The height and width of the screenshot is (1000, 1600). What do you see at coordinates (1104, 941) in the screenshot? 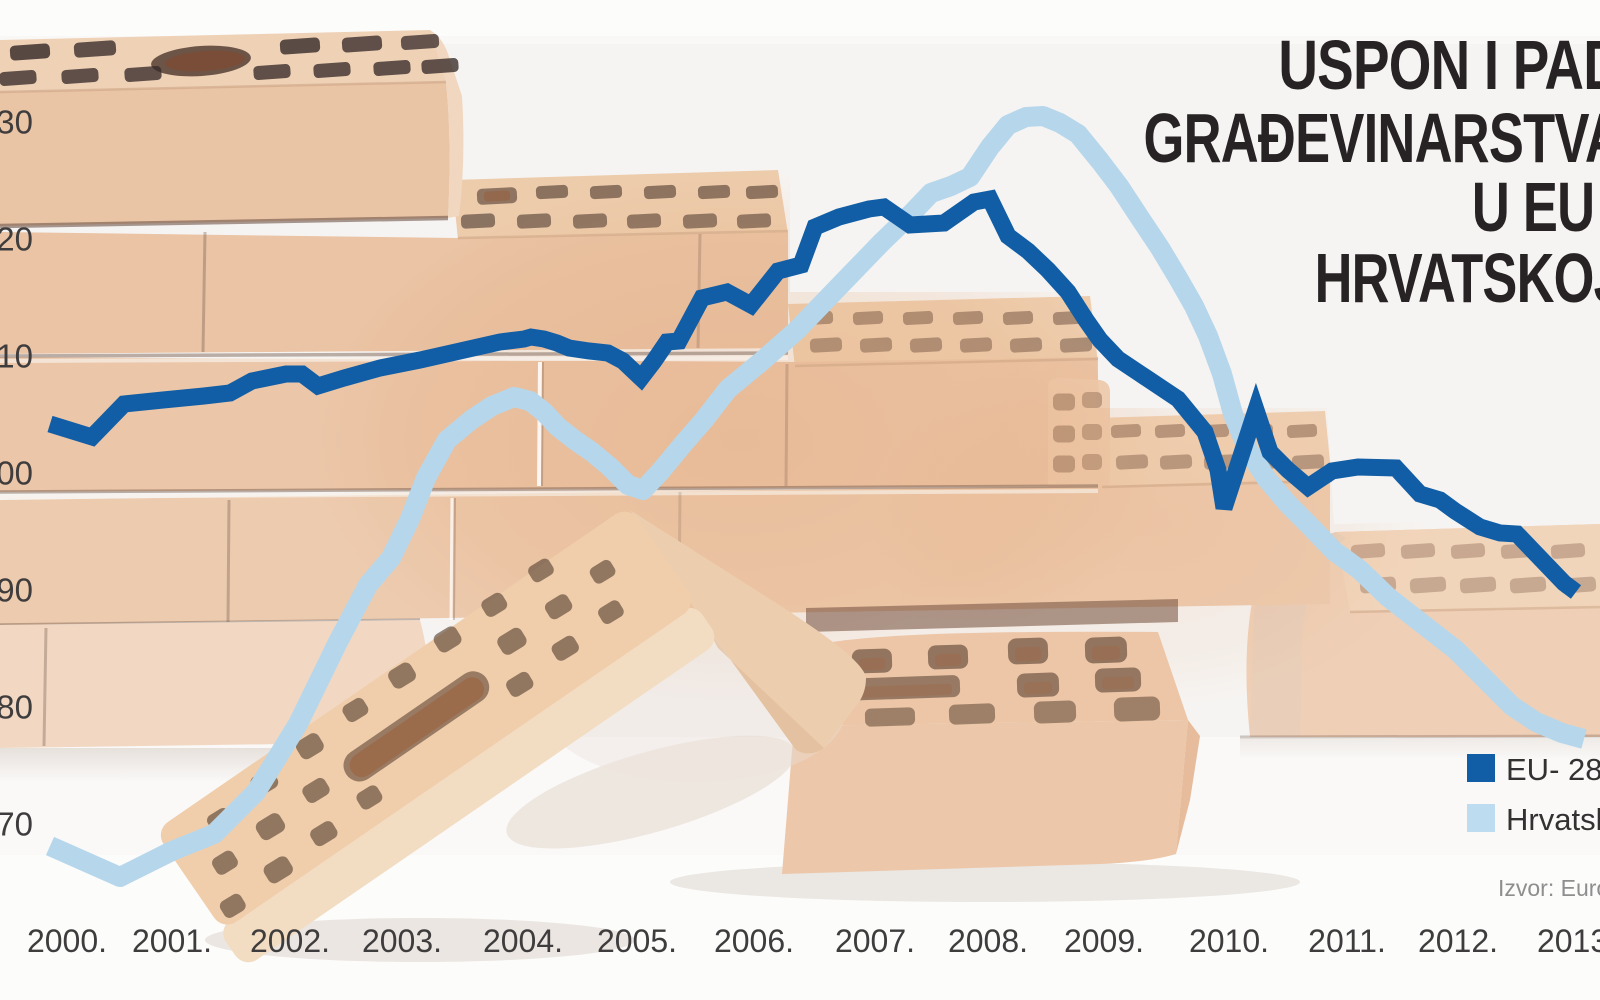
I see `svg-text: 2009.` at bounding box center [1104, 941].